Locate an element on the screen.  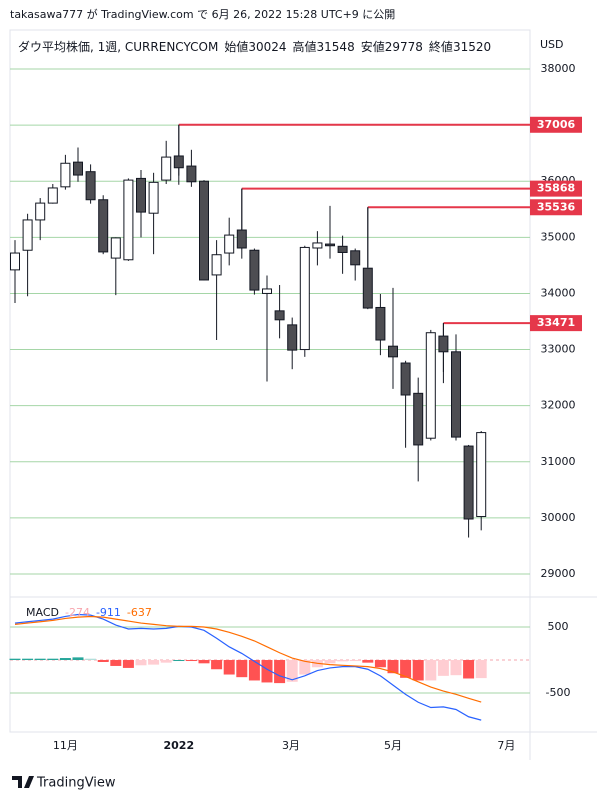
y-tick-label: 31000 is located at coordinates (558, 461).